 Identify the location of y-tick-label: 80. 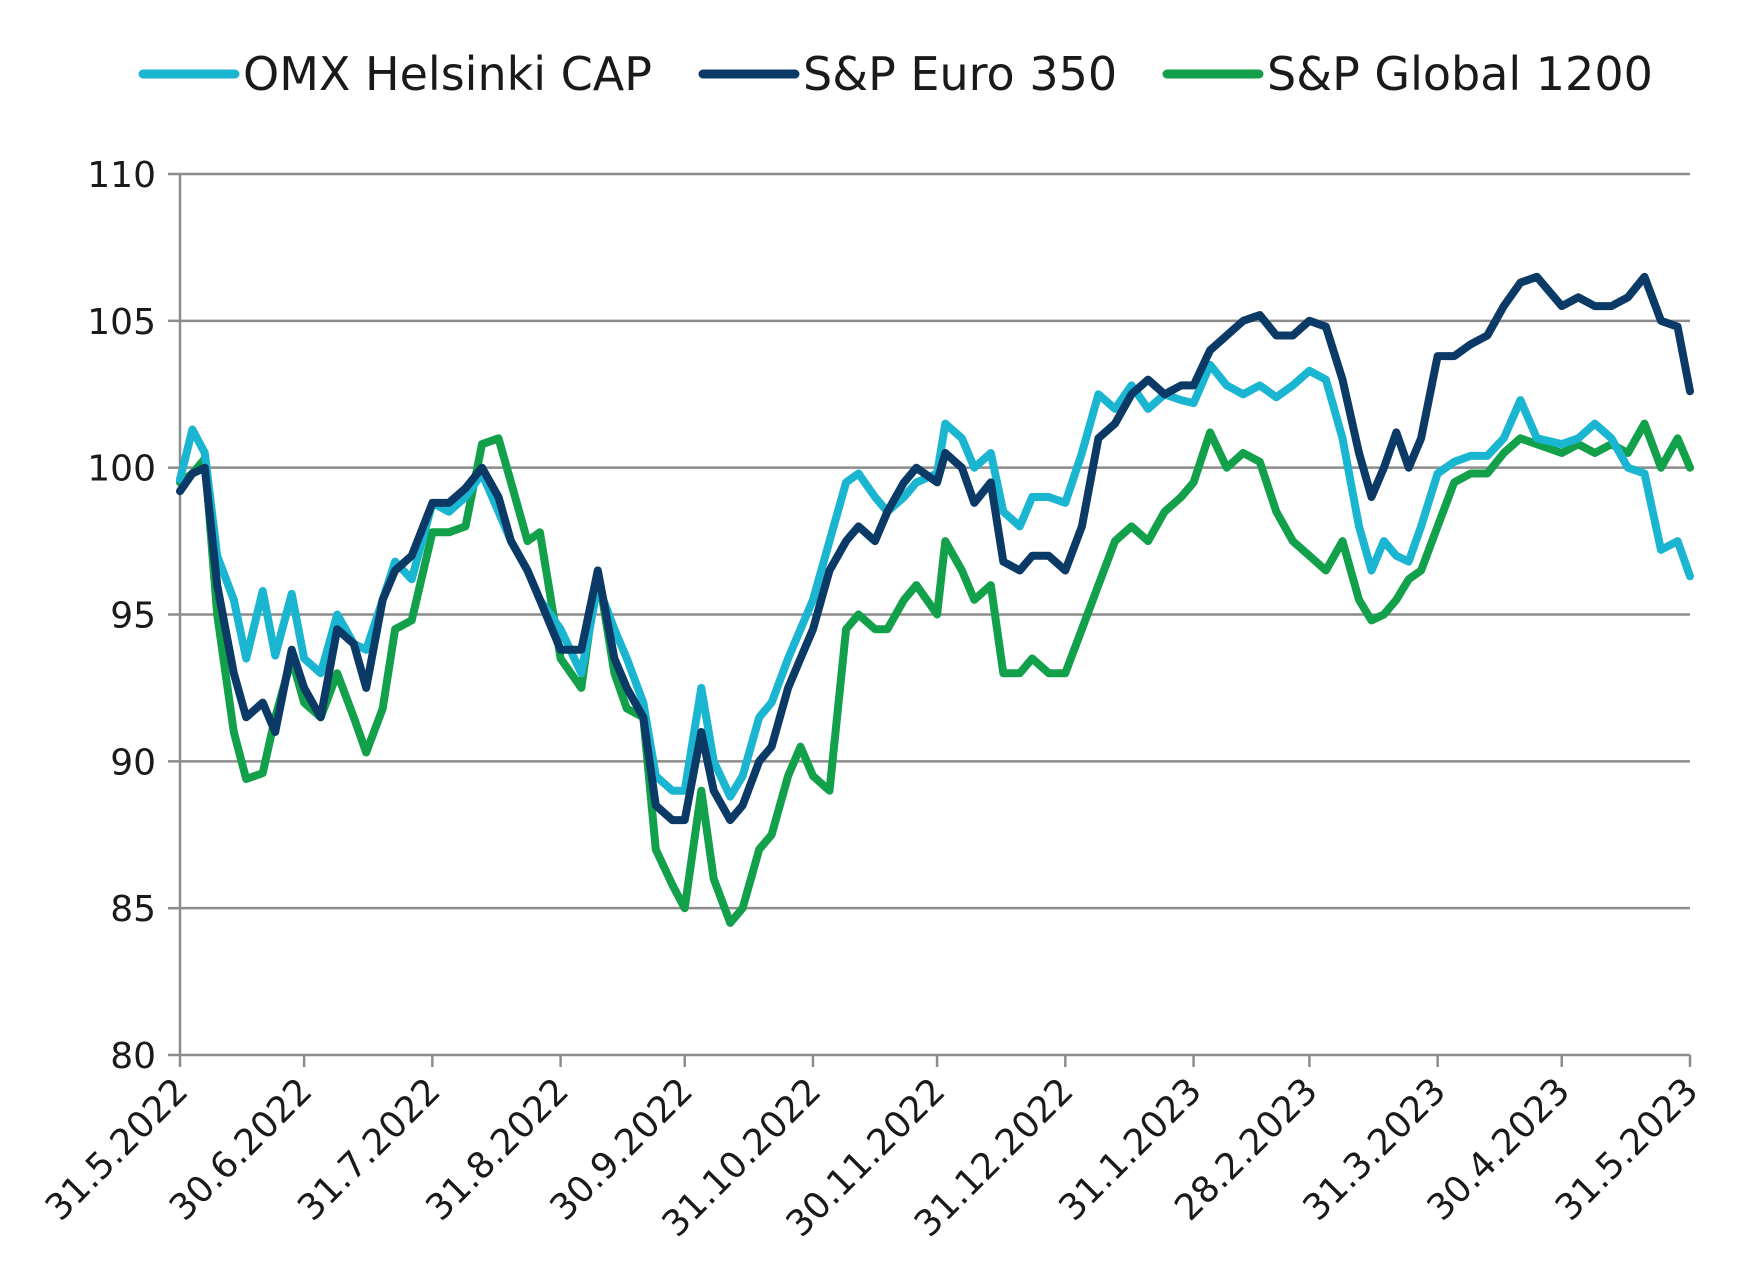
(133, 1056).